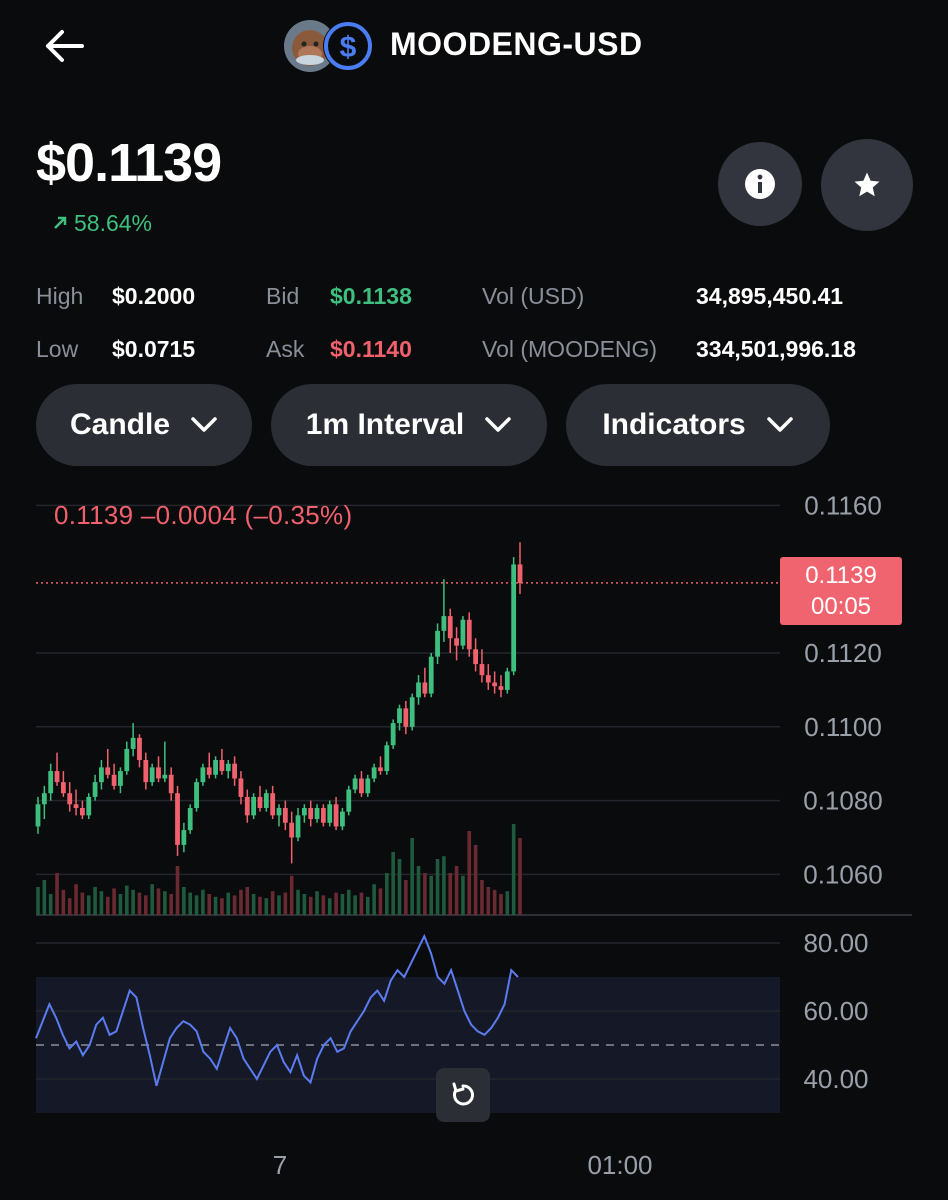  I want to click on moodeng-avatar-icon, so click(310, 46).